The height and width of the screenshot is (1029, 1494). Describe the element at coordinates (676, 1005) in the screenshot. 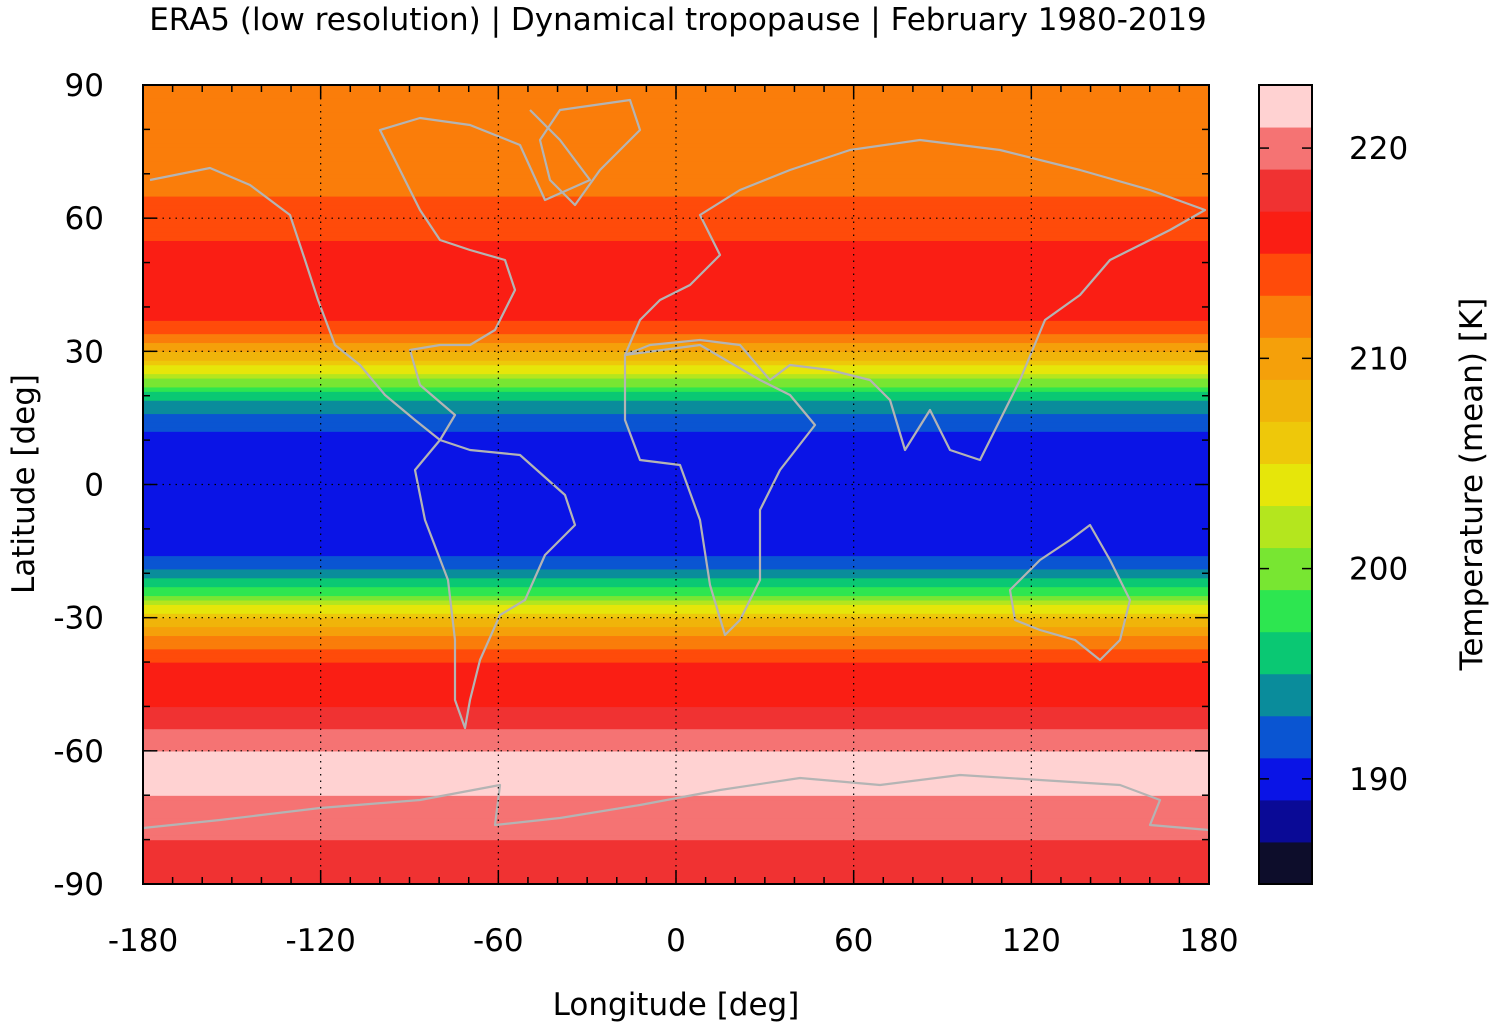

I see `x-axis-label: Longitude [deg]` at that location.